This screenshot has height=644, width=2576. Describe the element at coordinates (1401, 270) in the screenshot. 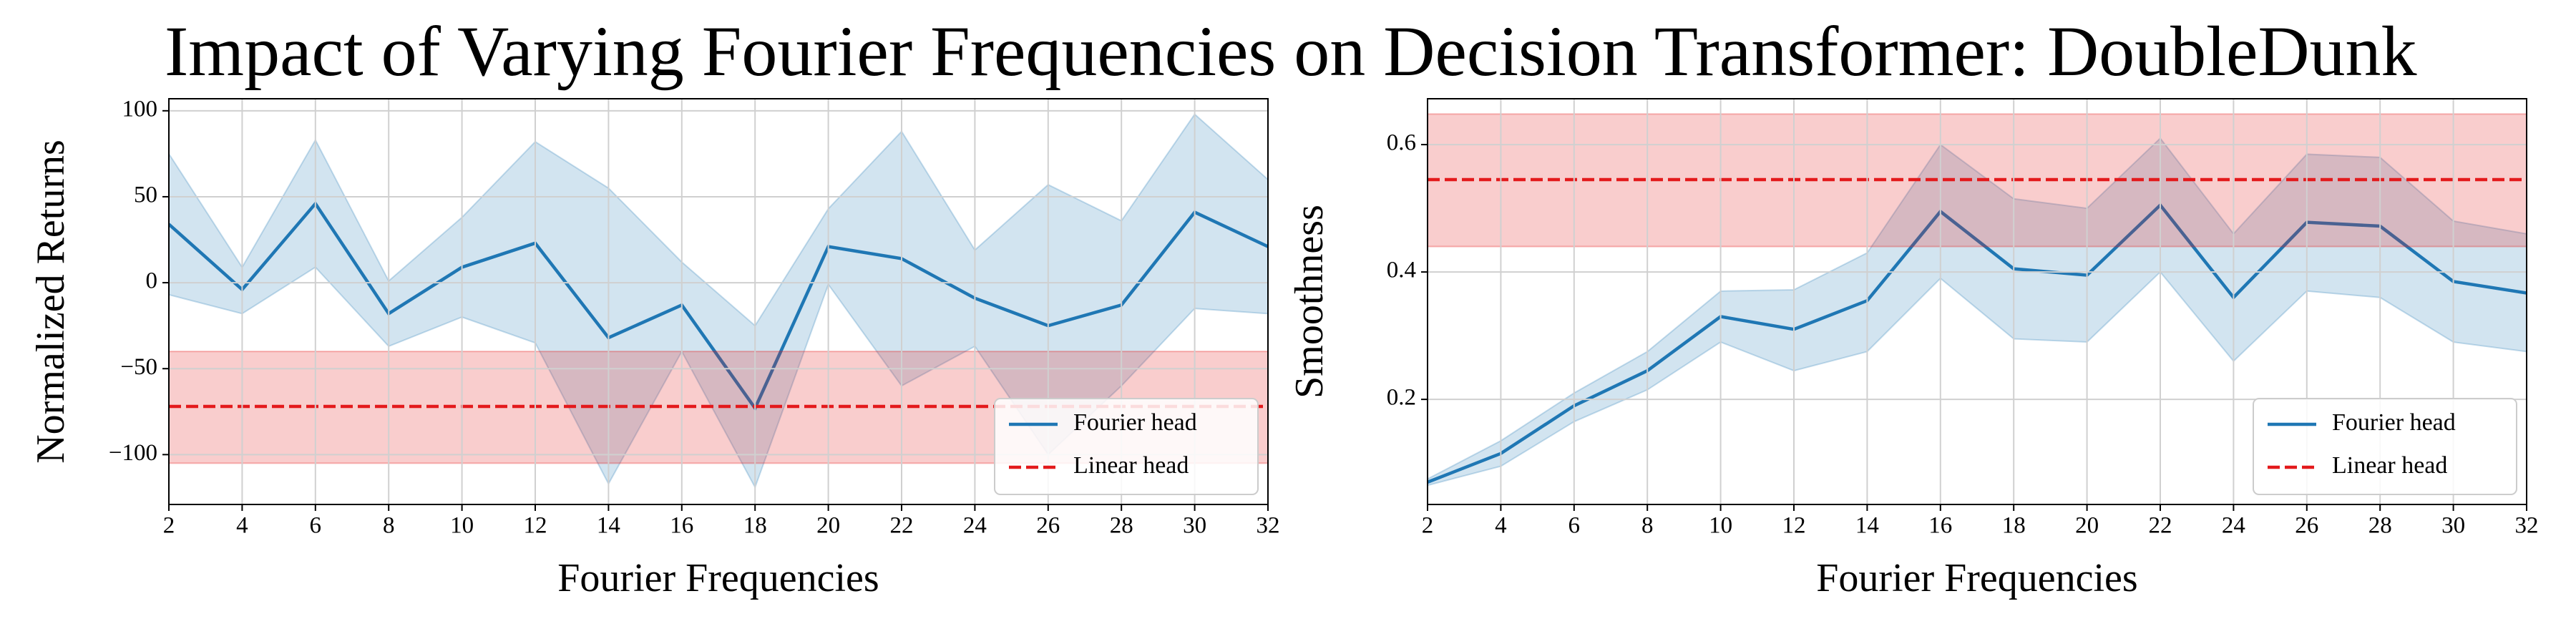

I see `y-tick-label: 0.4` at that location.